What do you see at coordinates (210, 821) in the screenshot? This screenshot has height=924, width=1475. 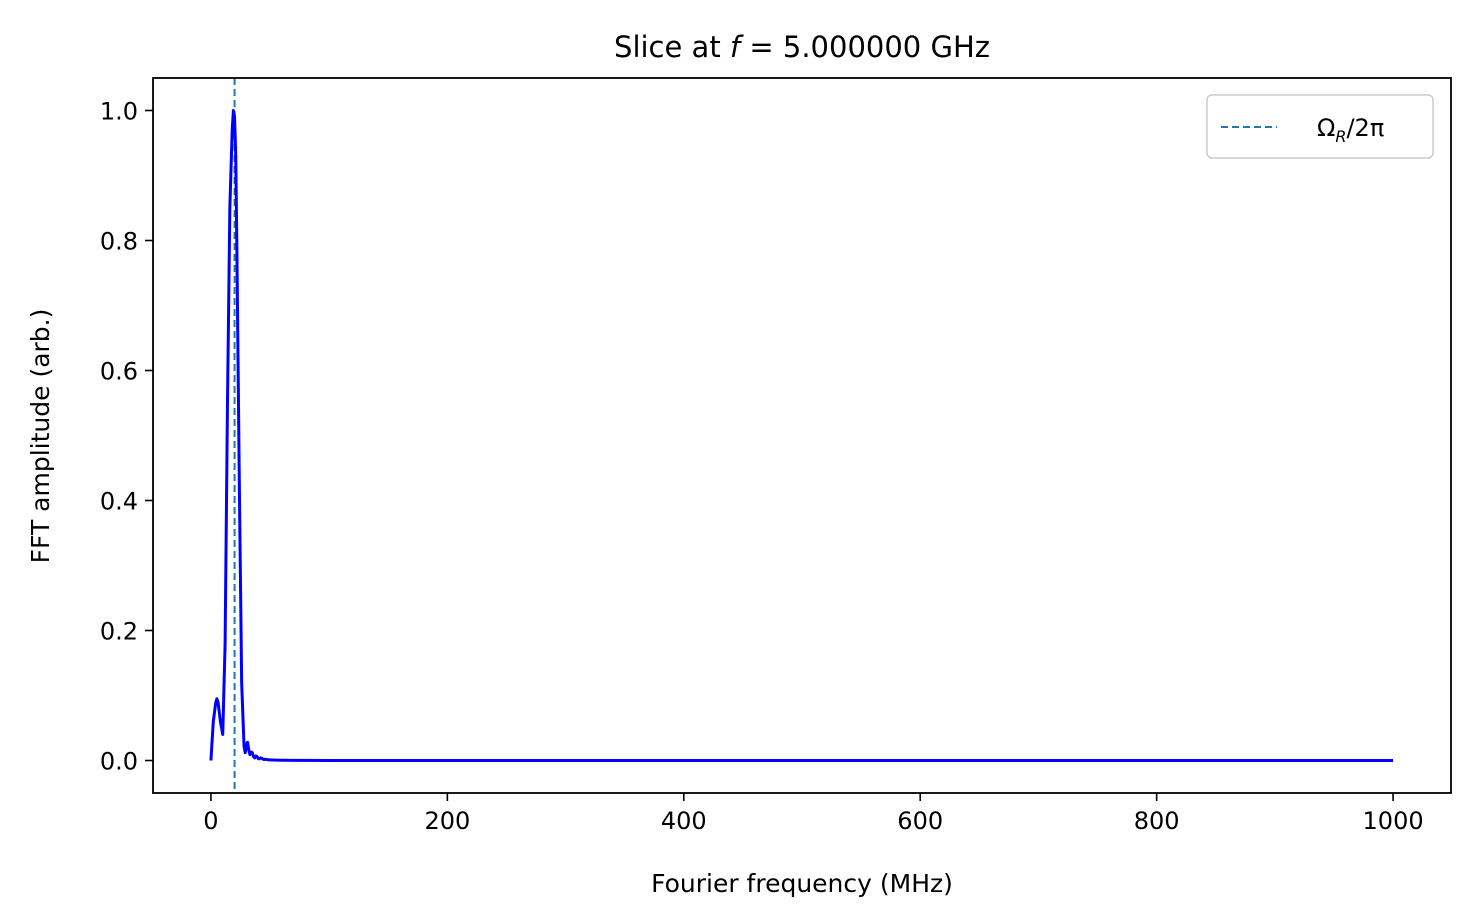 I see `x-tick-label: 0` at bounding box center [210, 821].